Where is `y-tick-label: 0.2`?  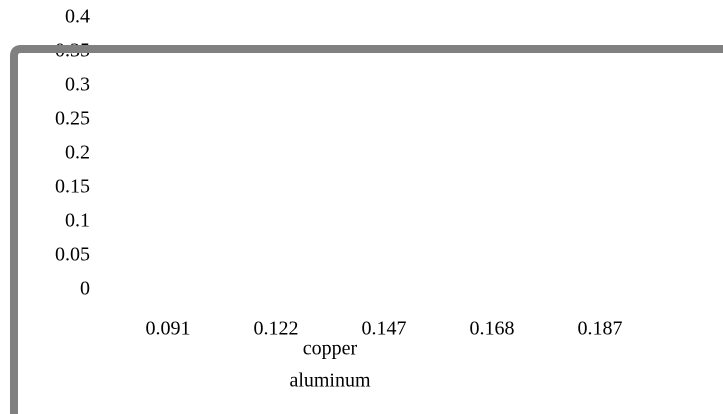
y-tick-label: 0.2 is located at coordinates (77, 153).